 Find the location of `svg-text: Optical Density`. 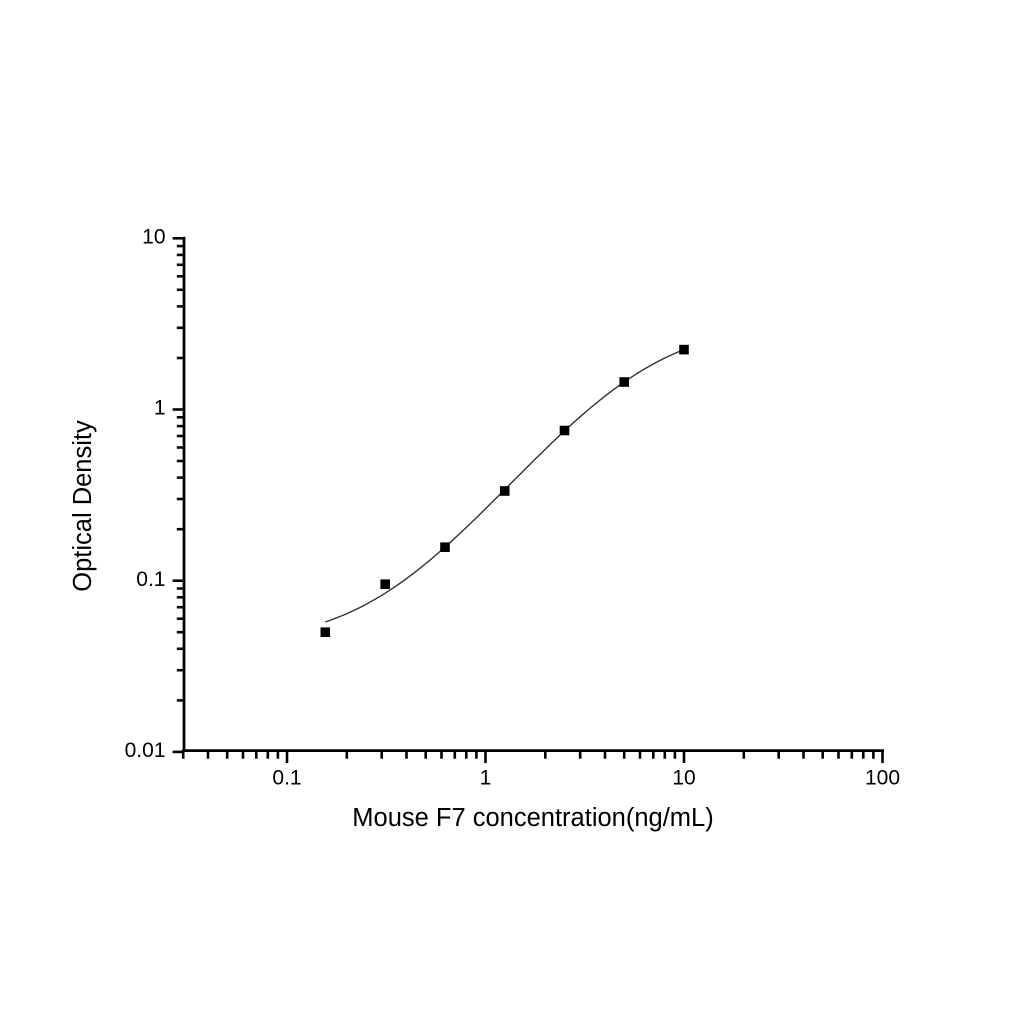

svg-text: Optical Density is located at coordinates (83, 506).